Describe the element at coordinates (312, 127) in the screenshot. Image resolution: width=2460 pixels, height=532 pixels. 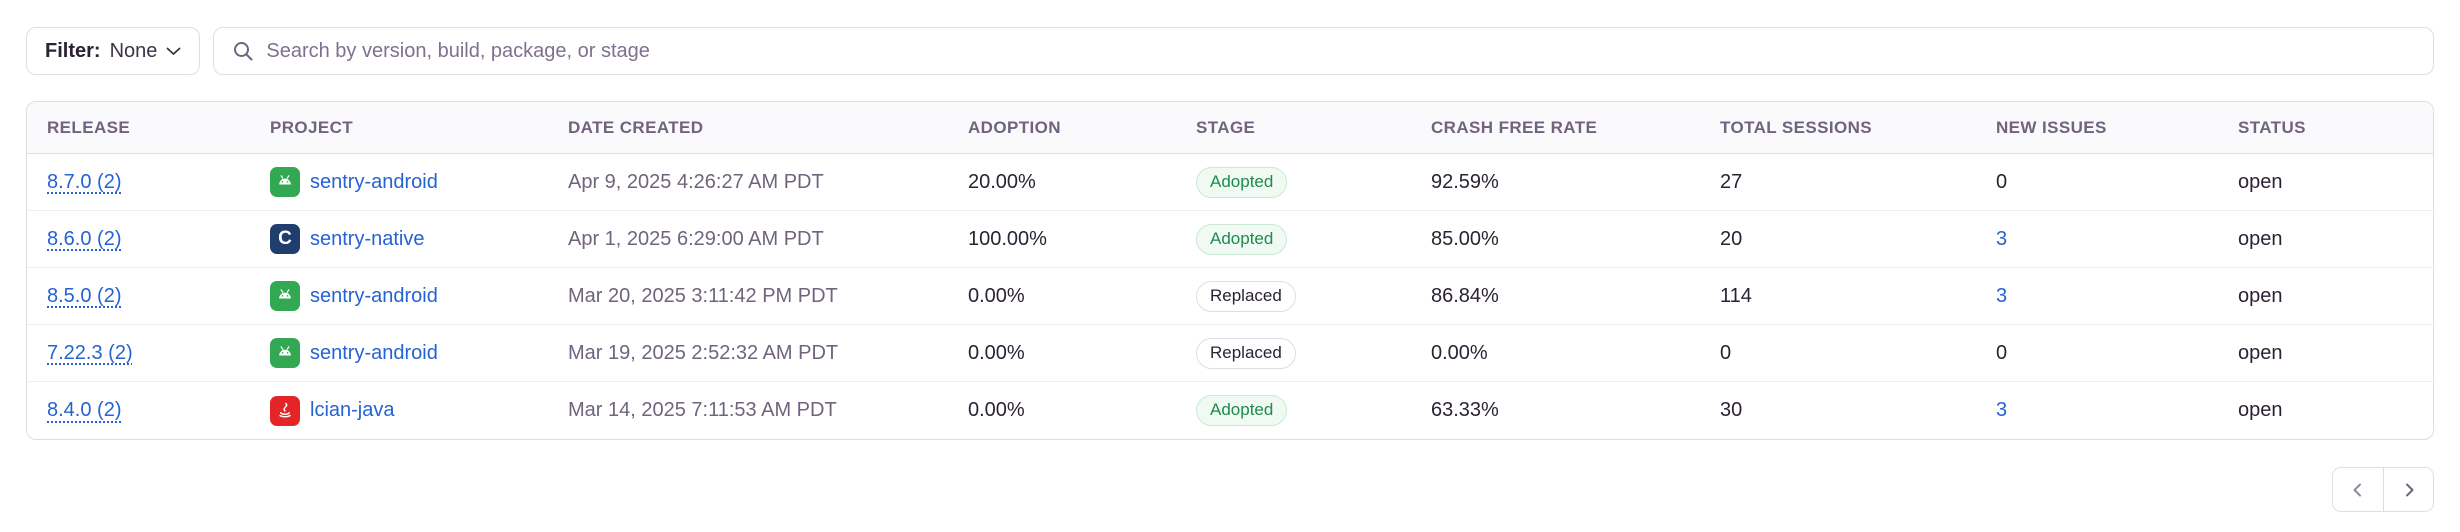
I see `column-header-project: Project` at that location.